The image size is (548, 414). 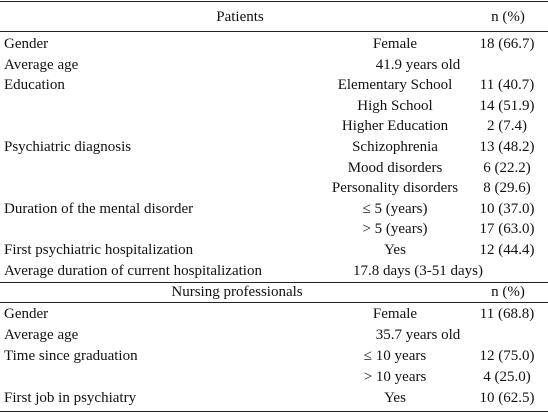 I want to click on n-value: 10 (62.5), so click(x=507, y=398).